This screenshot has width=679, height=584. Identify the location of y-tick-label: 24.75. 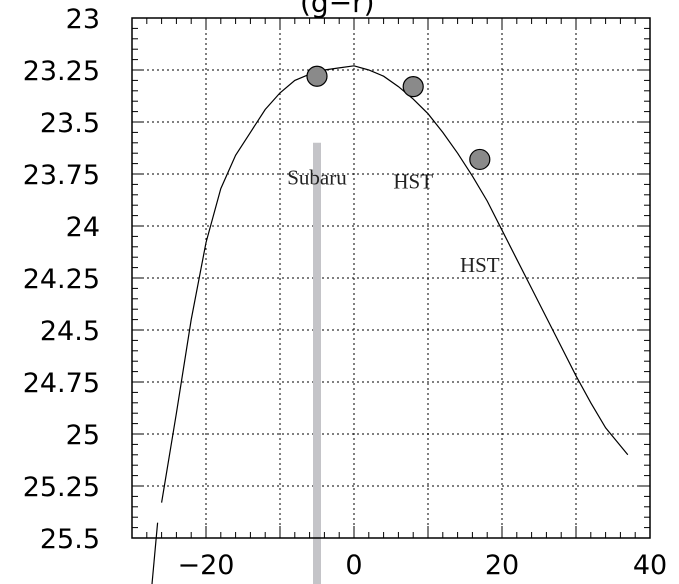
(61, 383).